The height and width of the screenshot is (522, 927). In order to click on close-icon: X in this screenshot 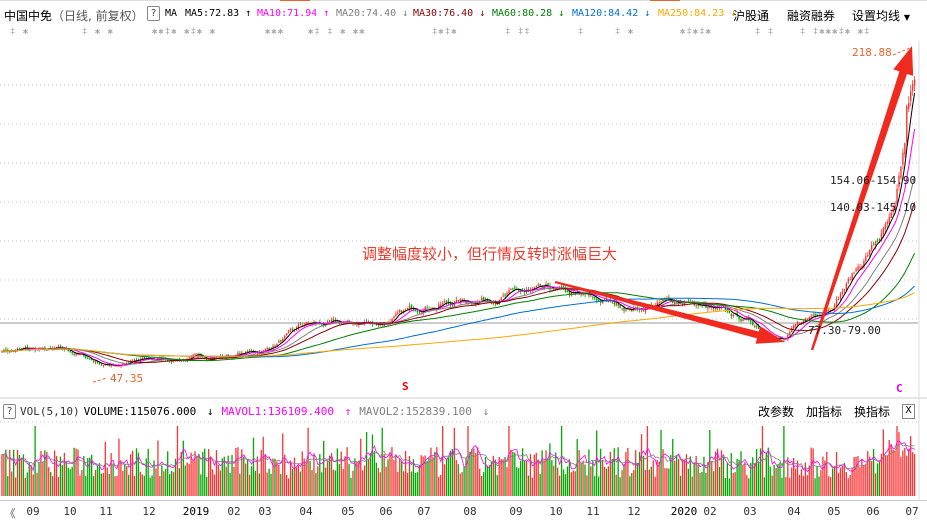, I will do `click(908, 411)`.